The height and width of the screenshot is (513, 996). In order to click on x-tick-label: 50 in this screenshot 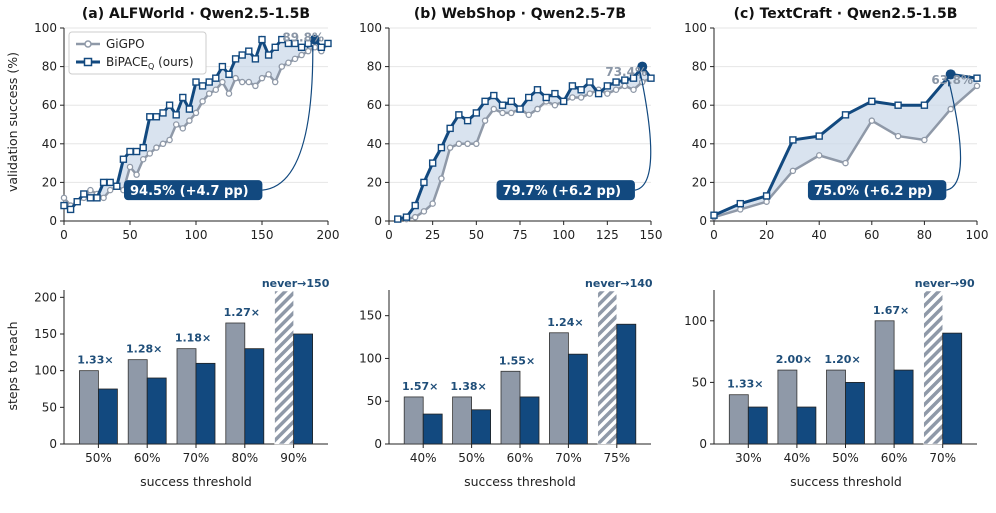, I will do `click(476, 235)`.